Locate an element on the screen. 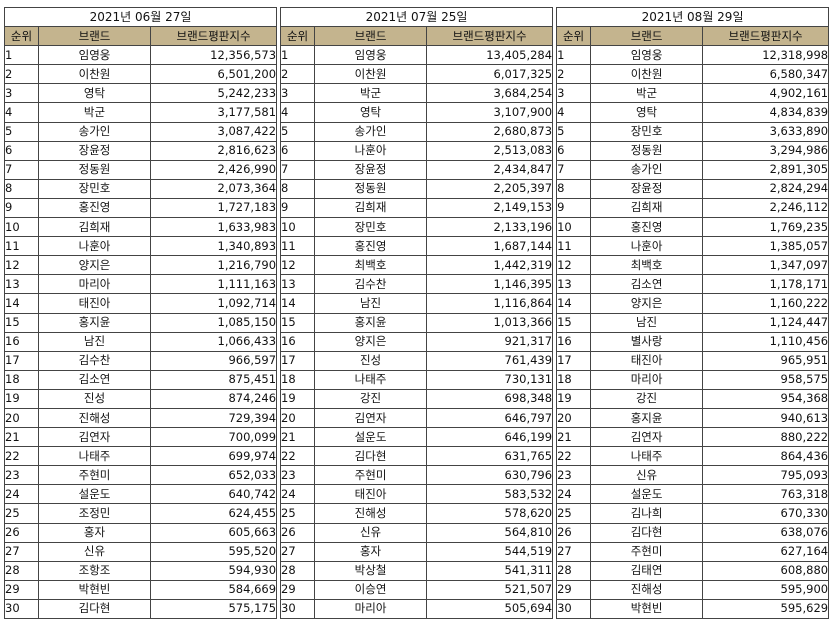  score-cell: 2,205,397 is located at coordinates (490, 188).